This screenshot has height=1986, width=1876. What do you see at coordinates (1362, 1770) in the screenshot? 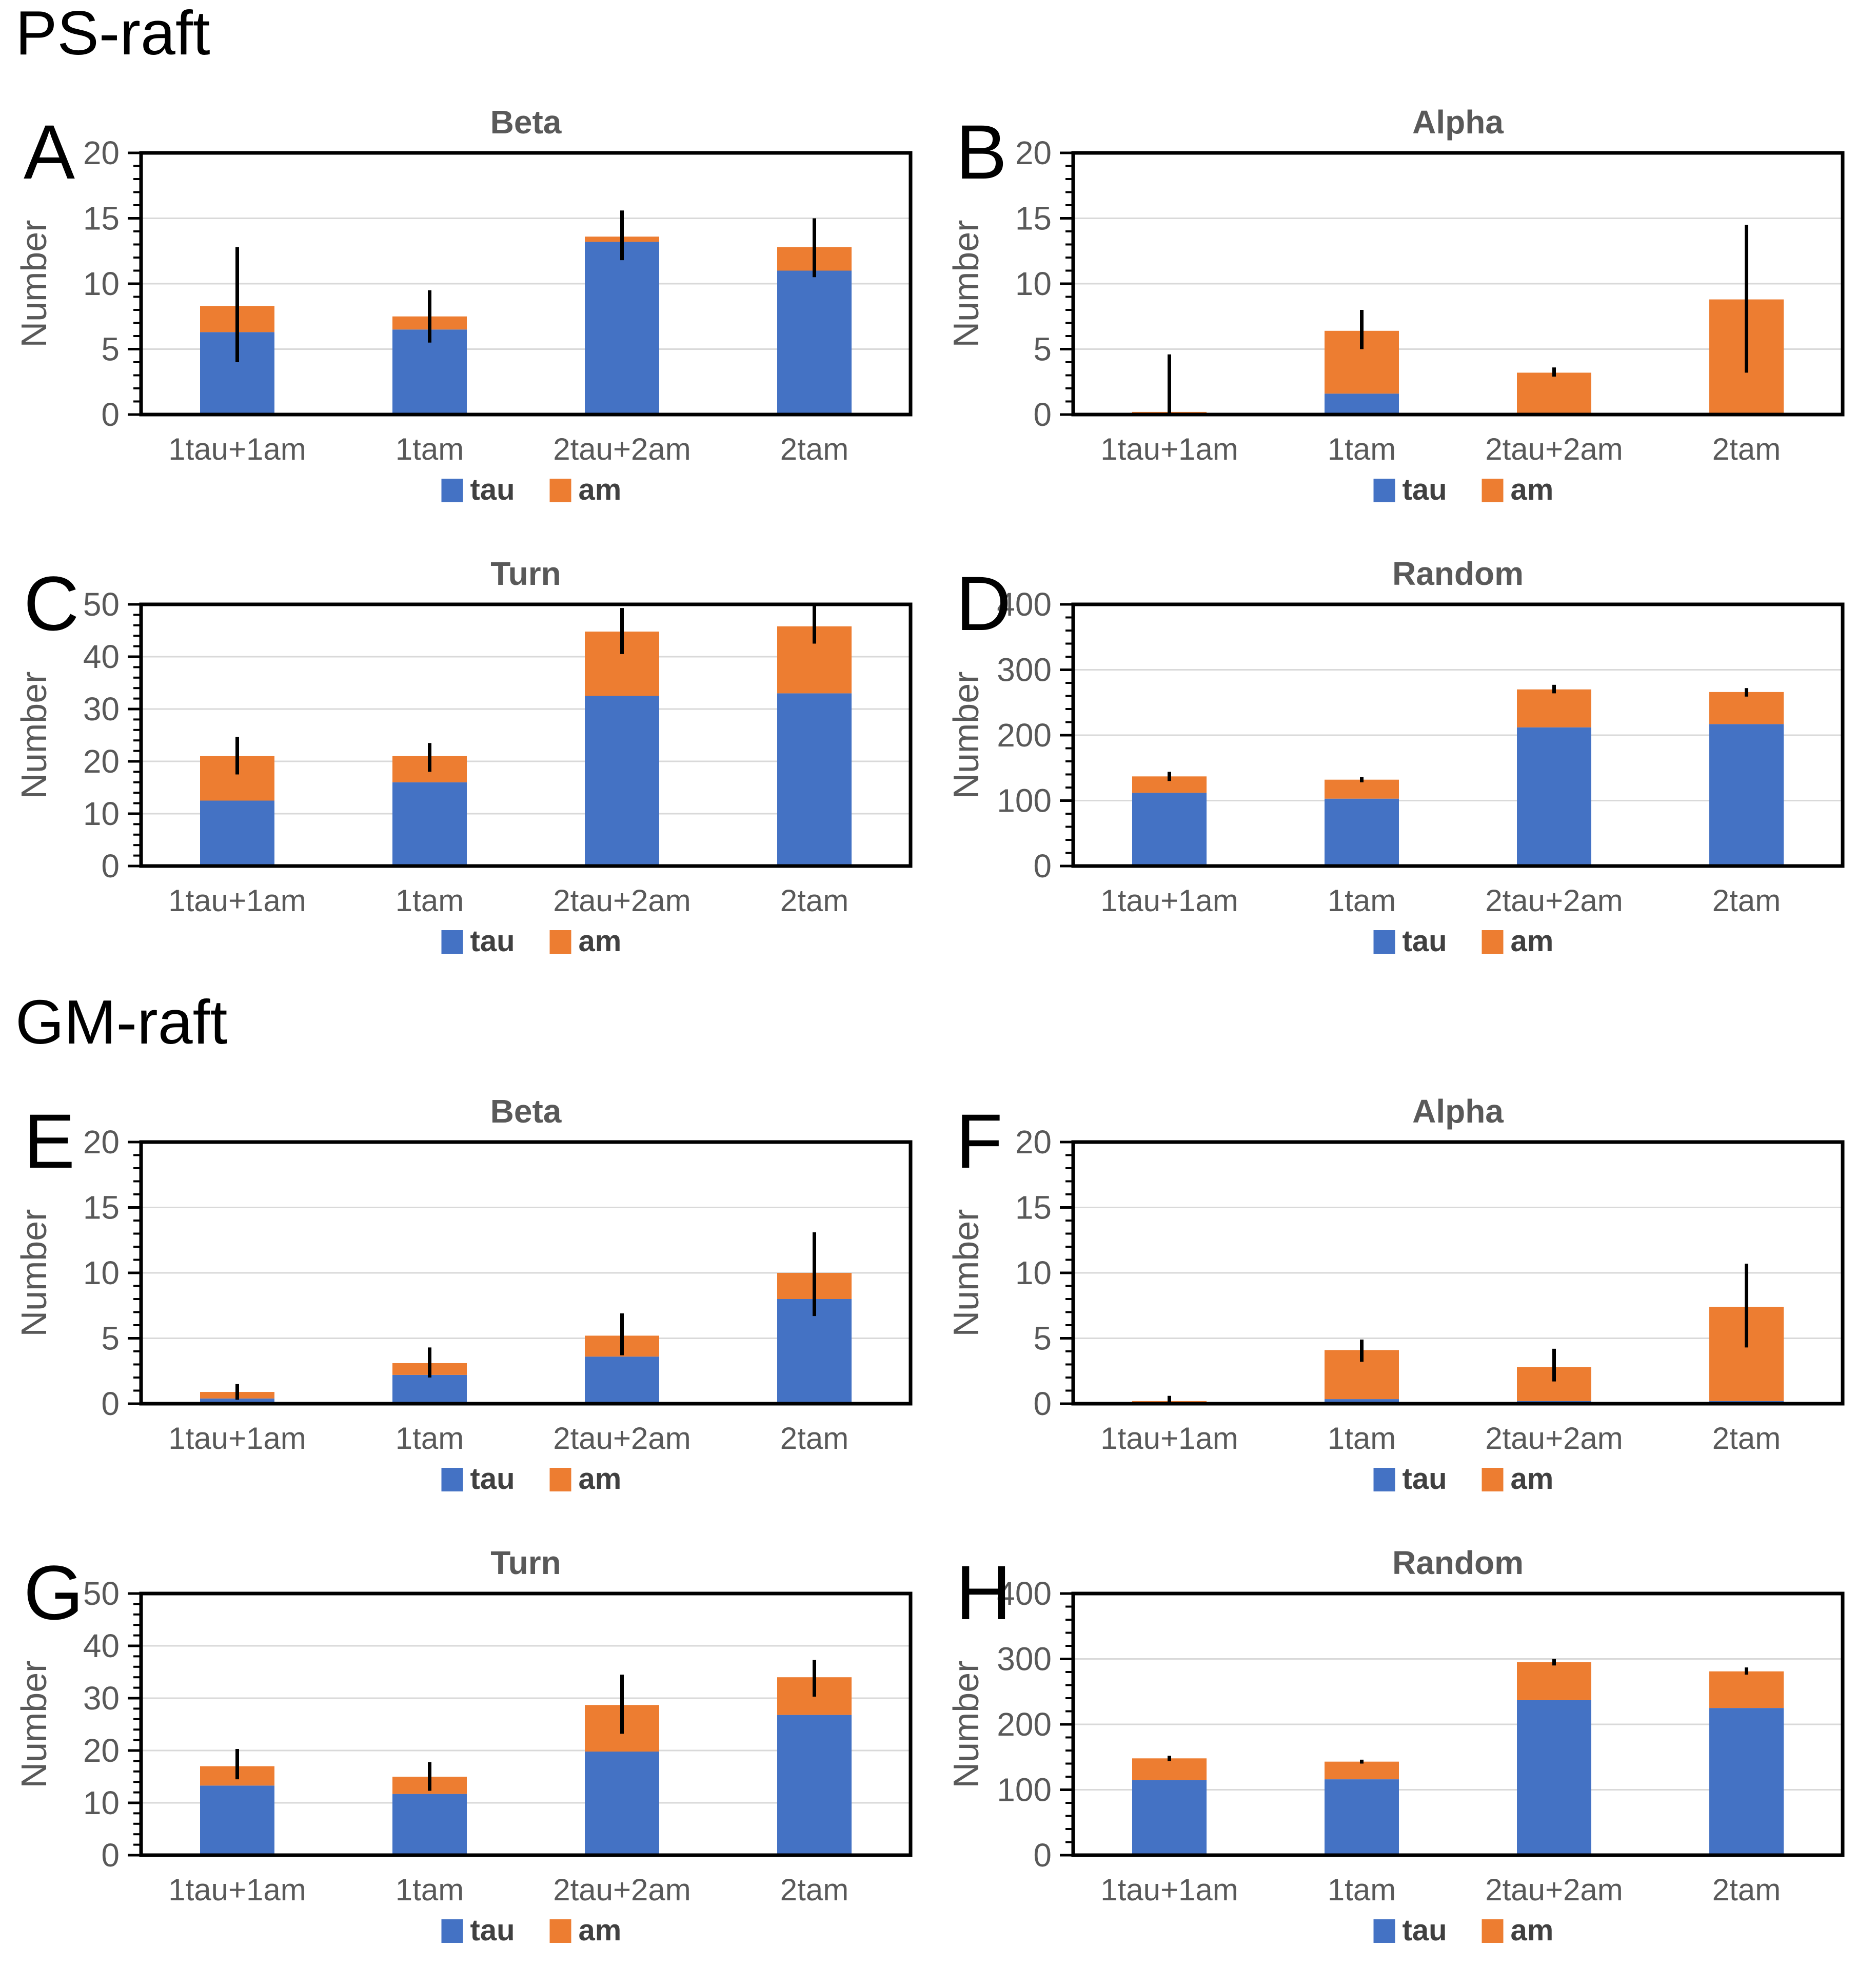
I see `bar-am-1tam` at bounding box center [1362, 1770].